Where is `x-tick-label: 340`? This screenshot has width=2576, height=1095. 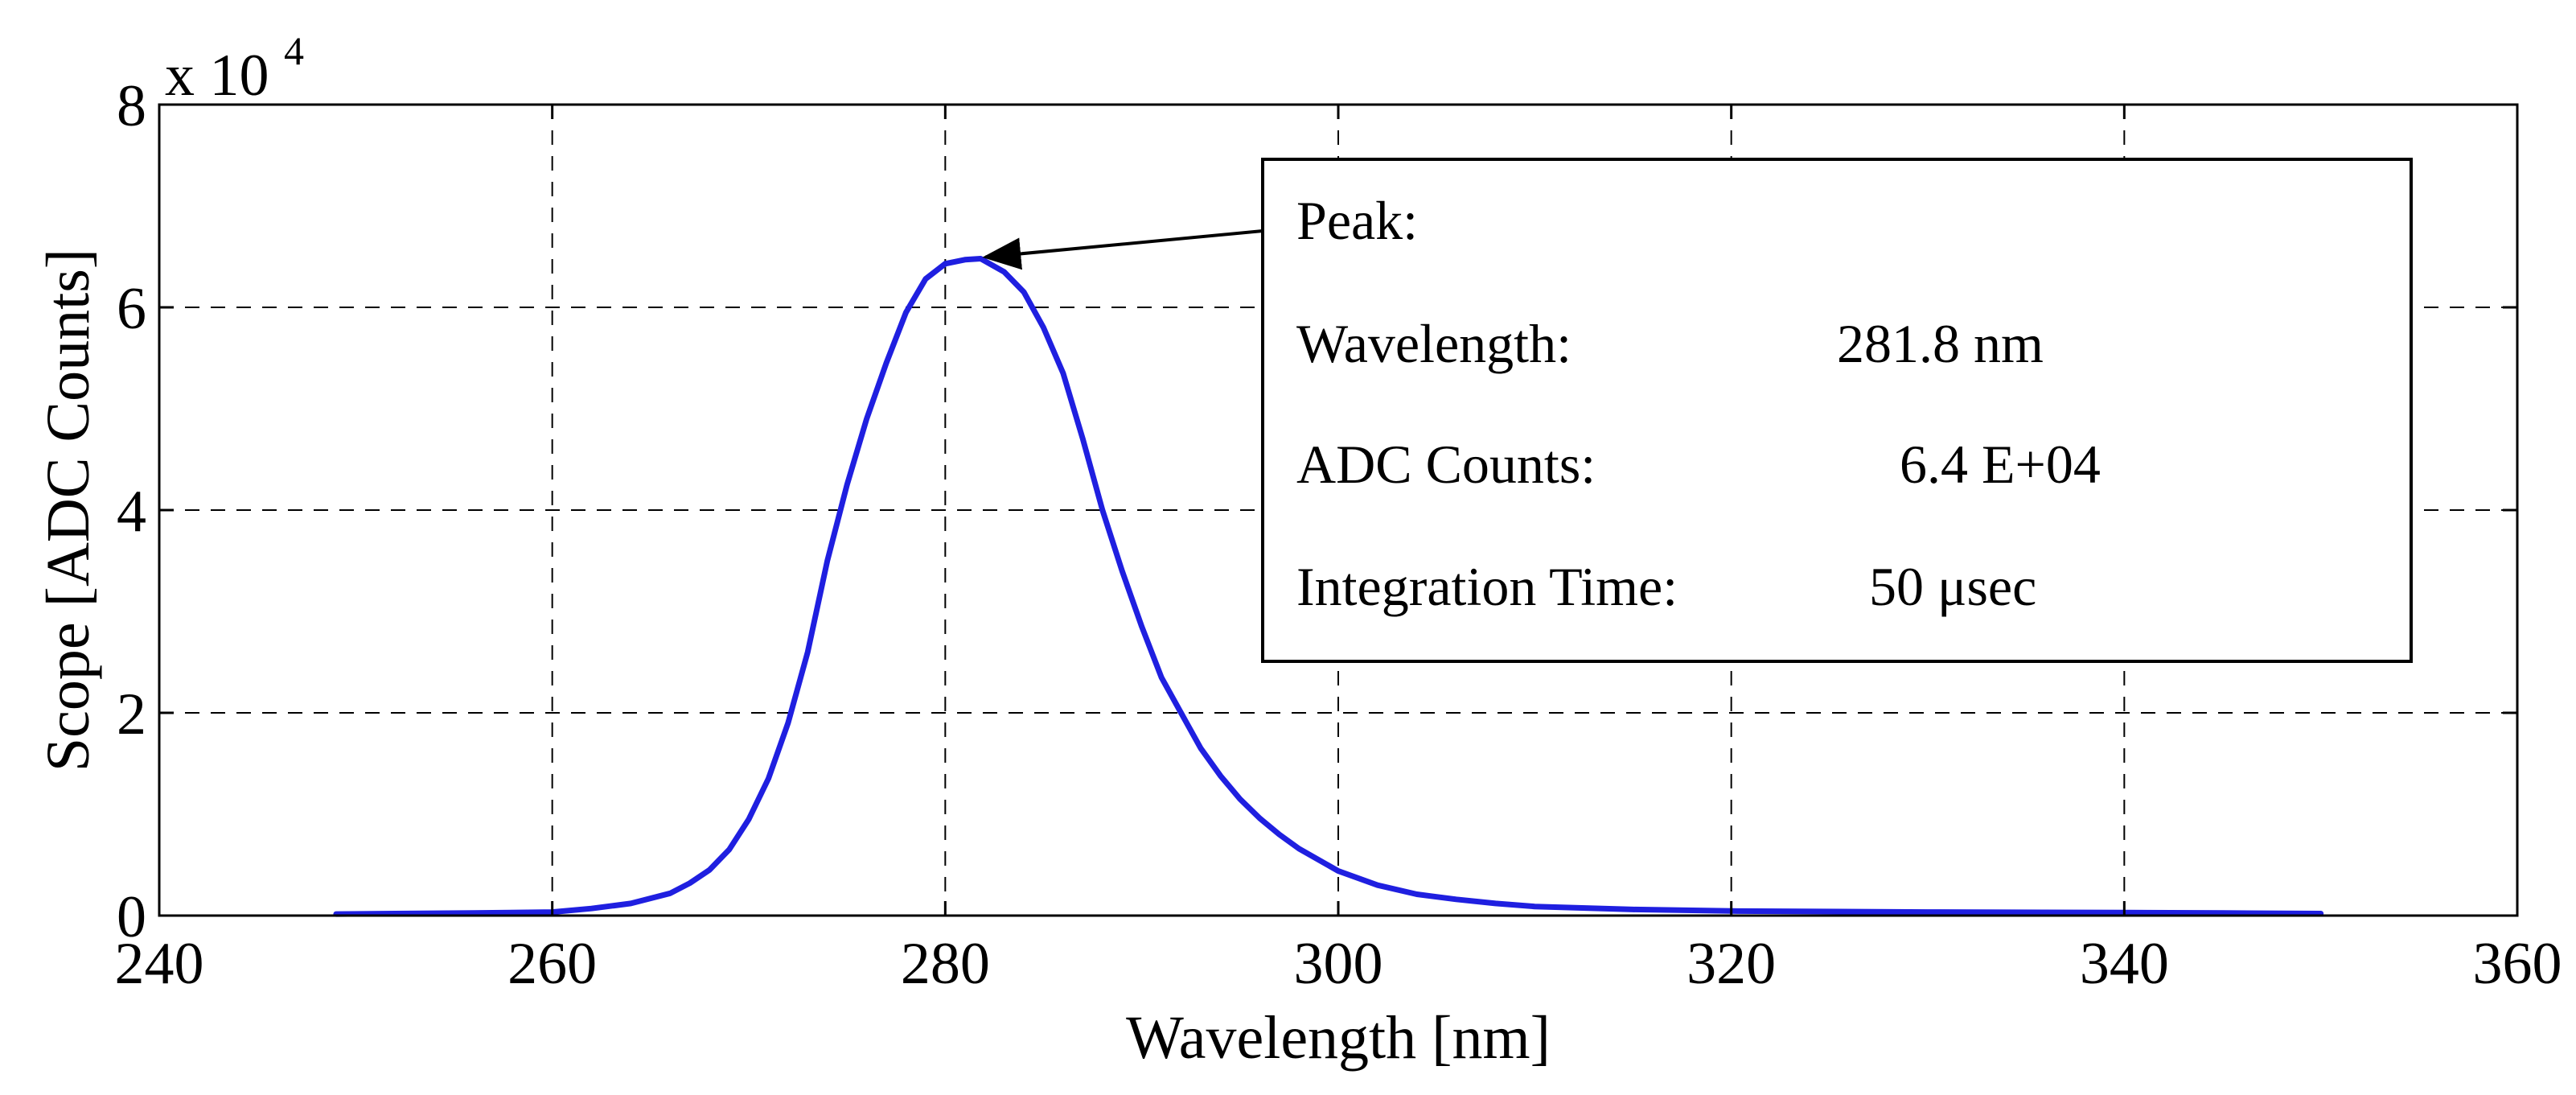 x-tick-label: 340 is located at coordinates (2124, 964).